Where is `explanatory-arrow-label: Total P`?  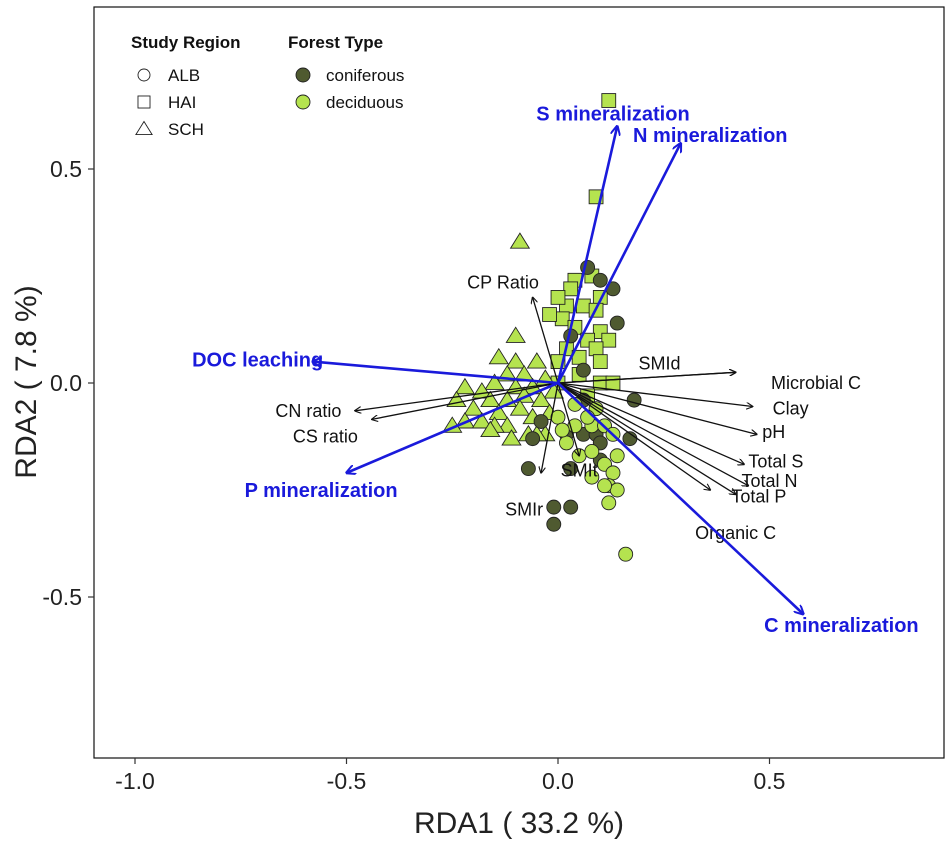 explanatory-arrow-label: Total P is located at coordinates (758, 496).